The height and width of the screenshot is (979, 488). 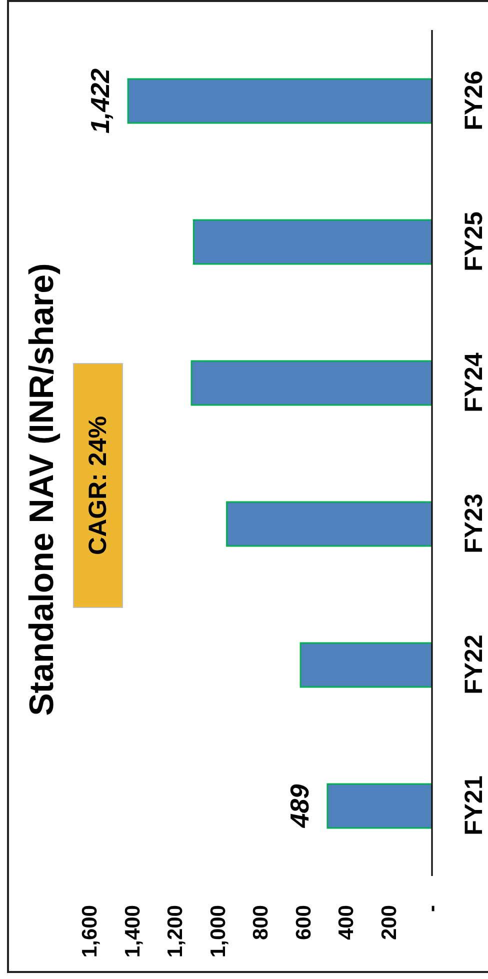 What do you see at coordinates (474, 664) in the screenshot?
I see `y-tick-label: FY22` at bounding box center [474, 664].